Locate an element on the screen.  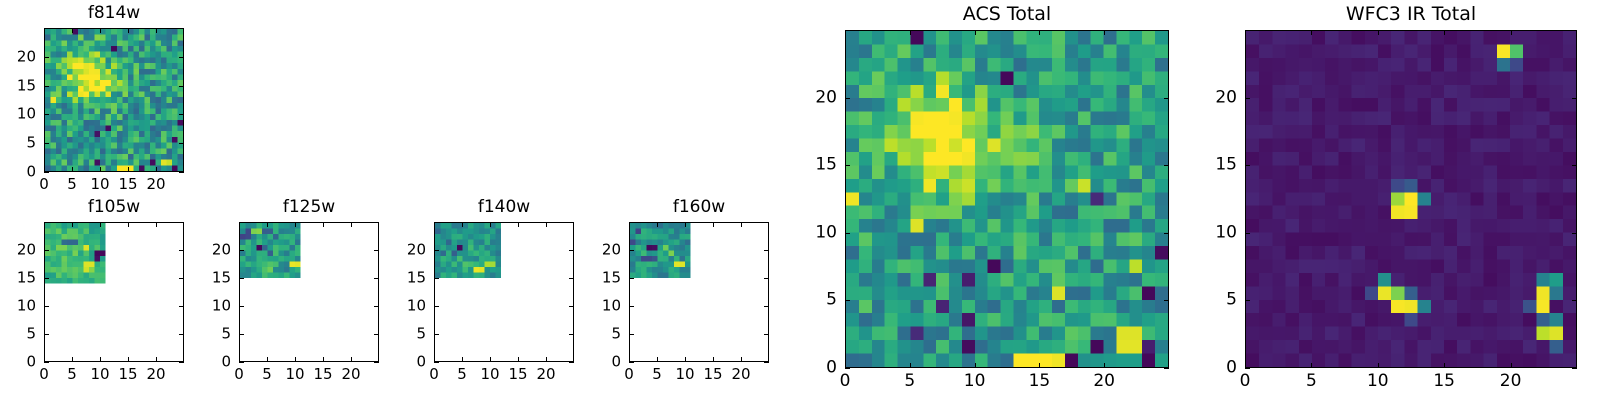
axes-f814w is located at coordinates (114, 100).